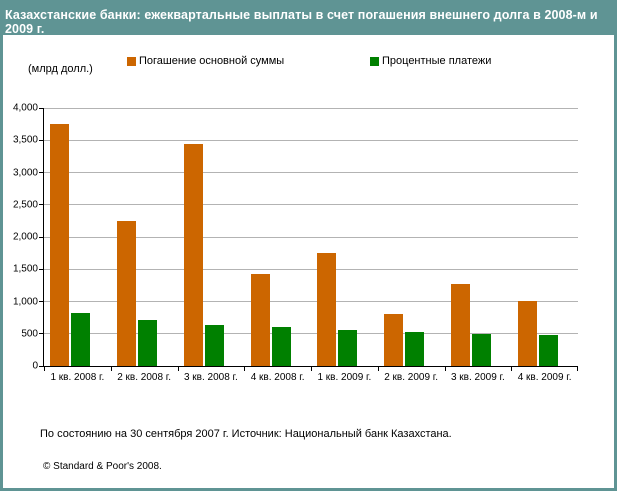 Image resolution: width=617 pixels, height=491 pixels. Describe the element at coordinates (60, 69) in the screenshot. I see `y-axis-unit-label: (млрд долл.)` at that location.